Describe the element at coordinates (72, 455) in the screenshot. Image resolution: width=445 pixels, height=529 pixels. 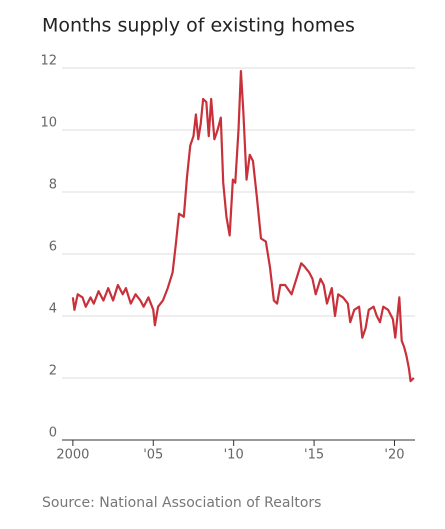
I see `x-tick-label: 2000` at that location.